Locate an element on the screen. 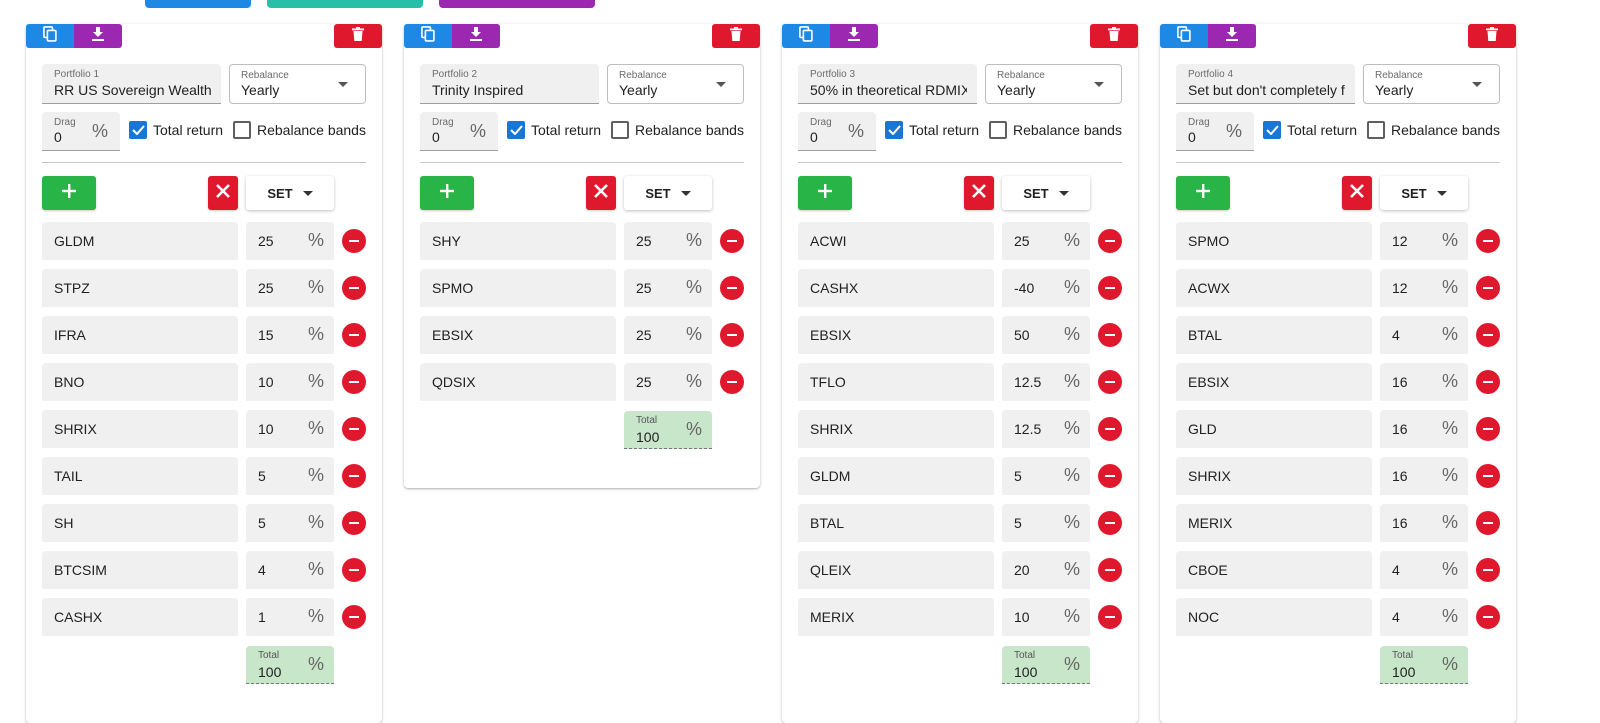  ticker-input: STPZ is located at coordinates (140, 288).